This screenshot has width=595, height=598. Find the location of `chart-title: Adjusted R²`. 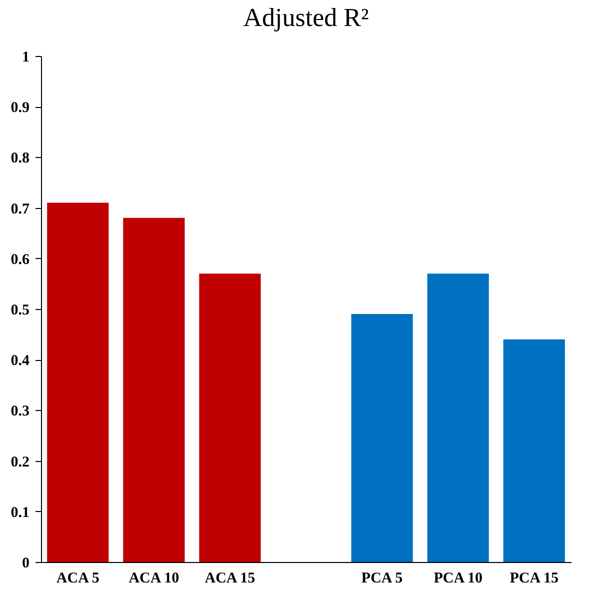

chart-title: Adjusted R² is located at coordinates (306, 17).